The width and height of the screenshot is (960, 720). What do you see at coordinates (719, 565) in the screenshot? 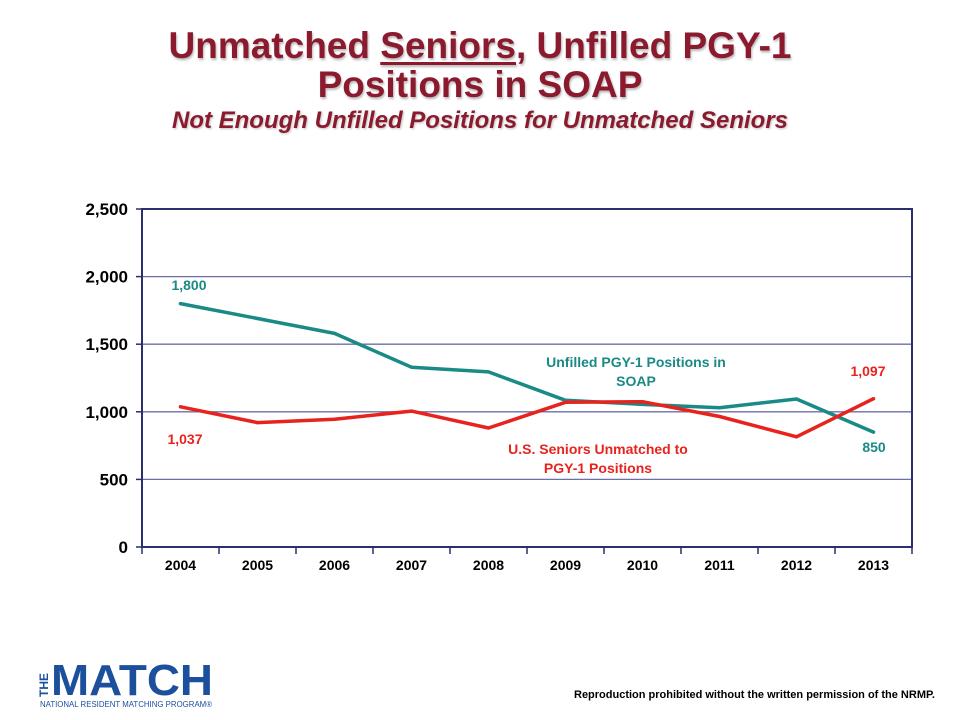
I see `x-tick-label: 2011` at bounding box center [719, 565].